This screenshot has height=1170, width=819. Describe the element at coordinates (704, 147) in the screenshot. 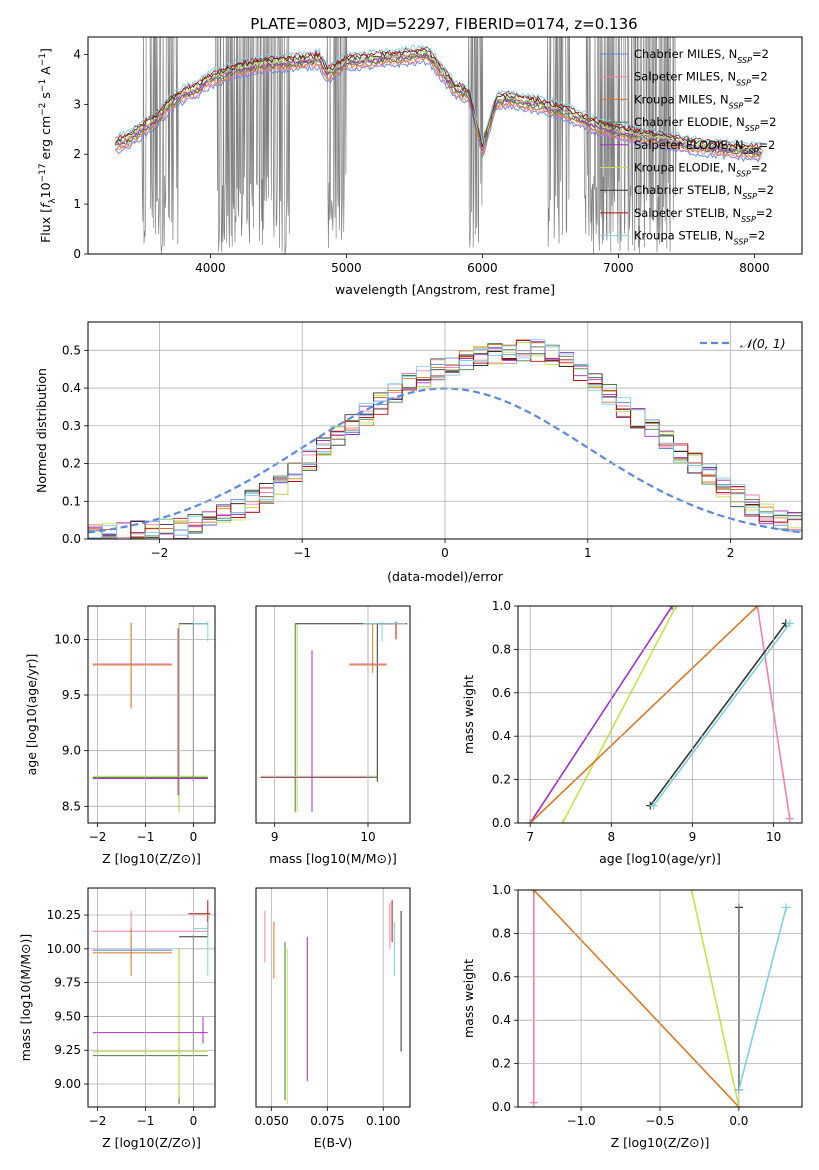

I see `legend-label-salpeter_elodie: Salpeter ELODIE, NSSP=2` at that location.